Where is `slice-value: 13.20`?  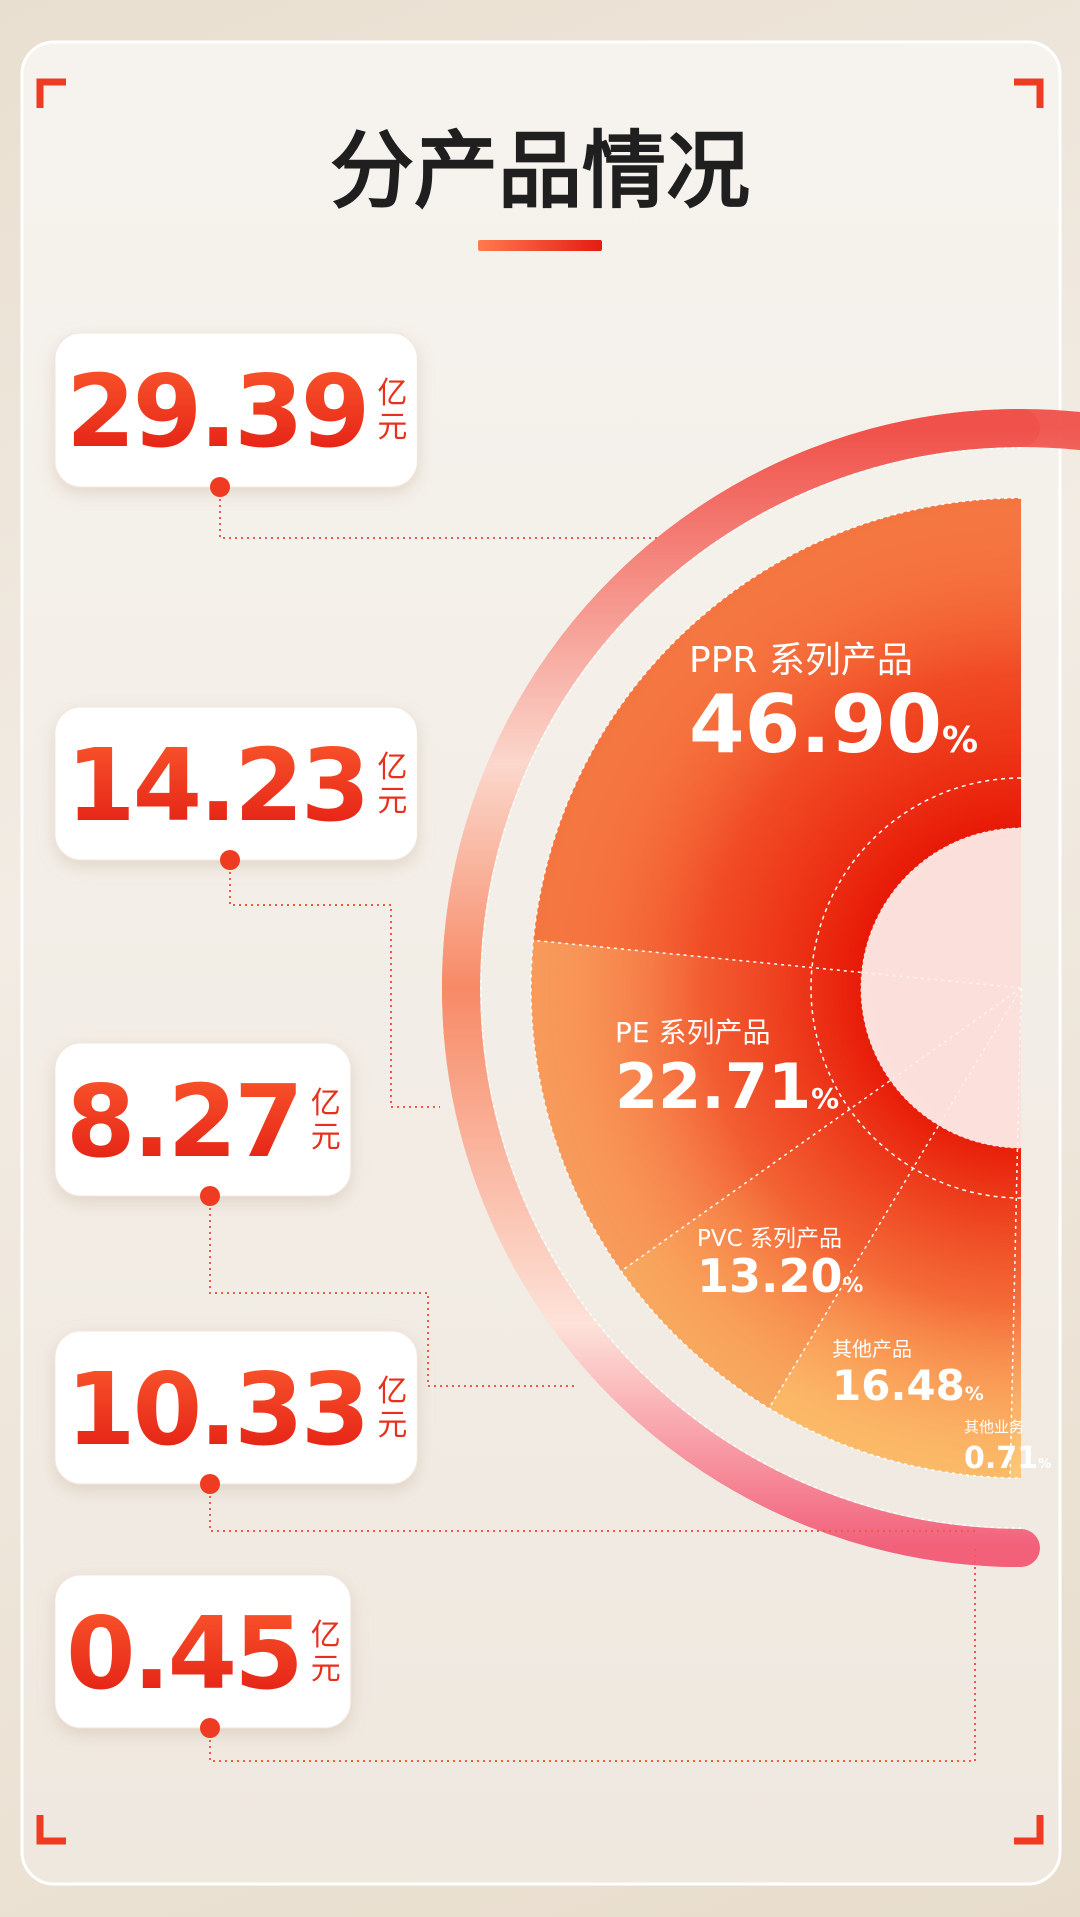
slice-value: 13.20 is located at coordinates (770, 1276).